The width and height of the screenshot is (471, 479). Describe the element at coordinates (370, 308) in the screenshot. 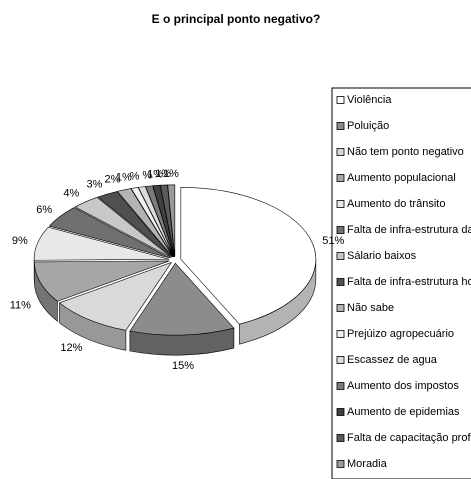

I see `legend-label: Não sabe` at that location.